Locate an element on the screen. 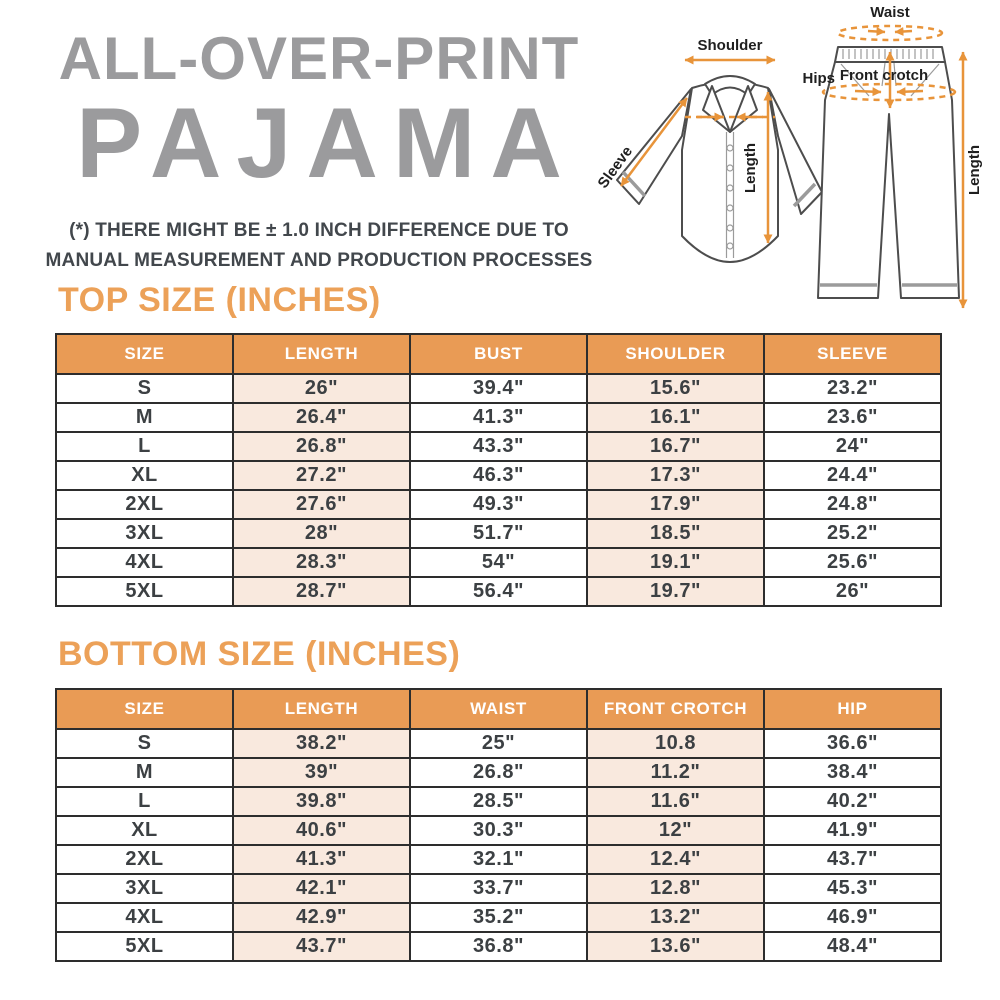  column-header: BUST is located at coordinates (498, 354).